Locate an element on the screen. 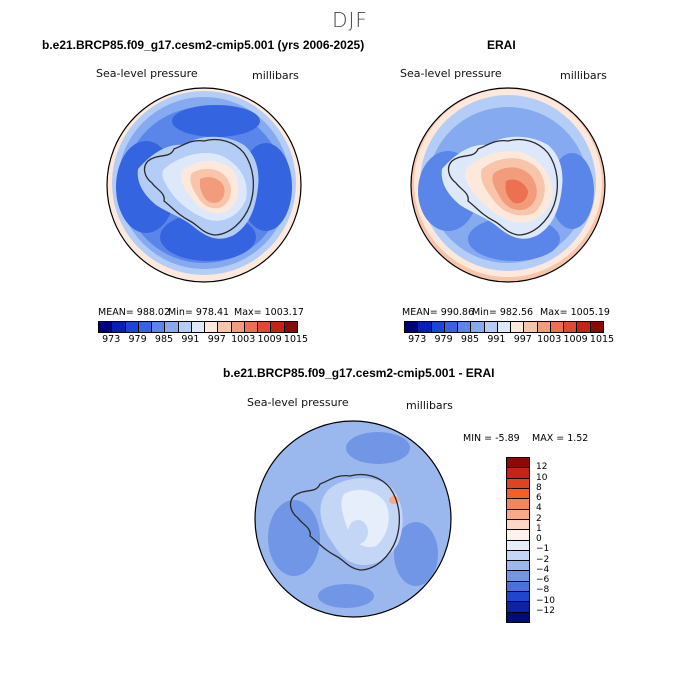 The height and width of the screenshot is (700, 700). colorbar-tick-label: −6 is located at coordinates (543, 580).